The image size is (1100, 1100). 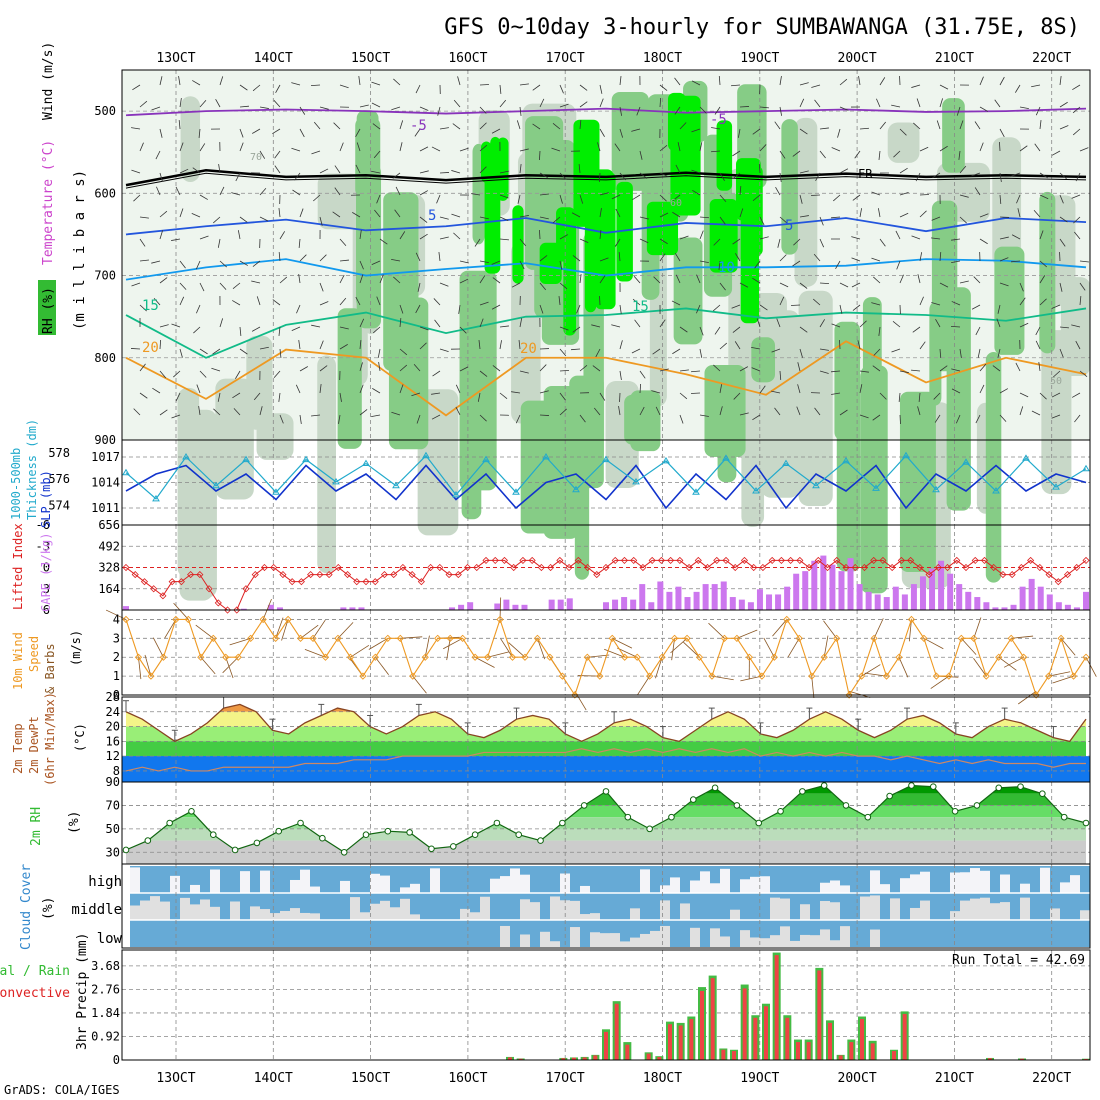 What do you see at coordinates (273, 58) in the screenshot?
I see `top-date-label: 14OCT` at bounding box center [273, 58].